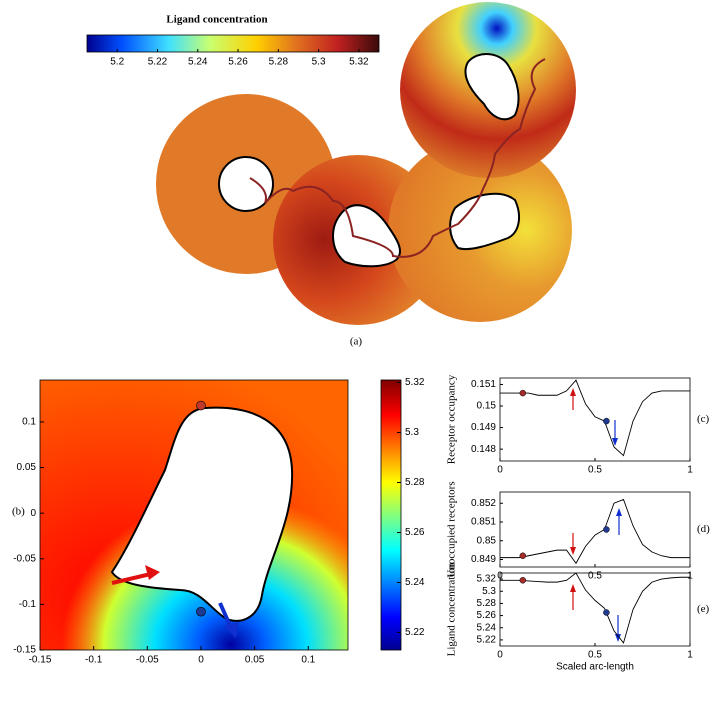 The width and height of the screenshot is (713, 704). Describe the element at coordinates (703, 419) in the screenshot. I see `panel-label: (c)` at that location.